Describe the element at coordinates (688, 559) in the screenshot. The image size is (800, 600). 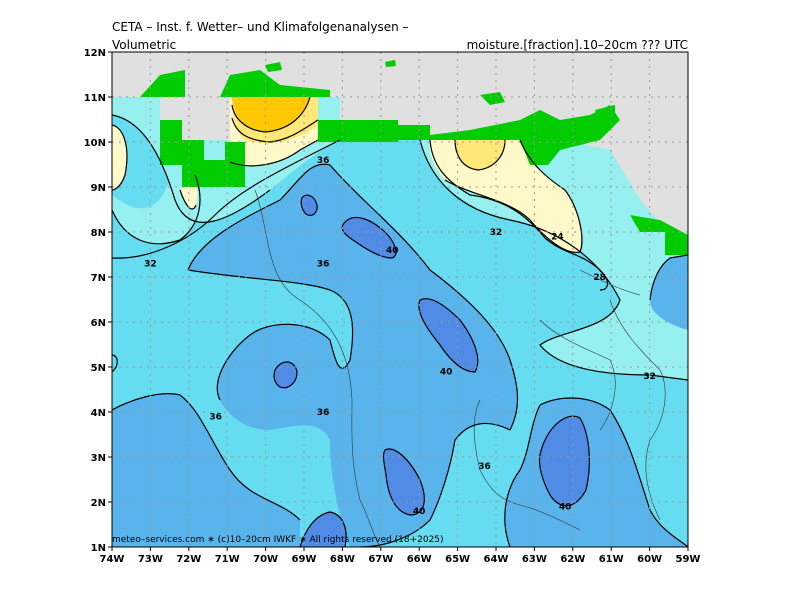
I see `x-tick-label: 59W` at that location.